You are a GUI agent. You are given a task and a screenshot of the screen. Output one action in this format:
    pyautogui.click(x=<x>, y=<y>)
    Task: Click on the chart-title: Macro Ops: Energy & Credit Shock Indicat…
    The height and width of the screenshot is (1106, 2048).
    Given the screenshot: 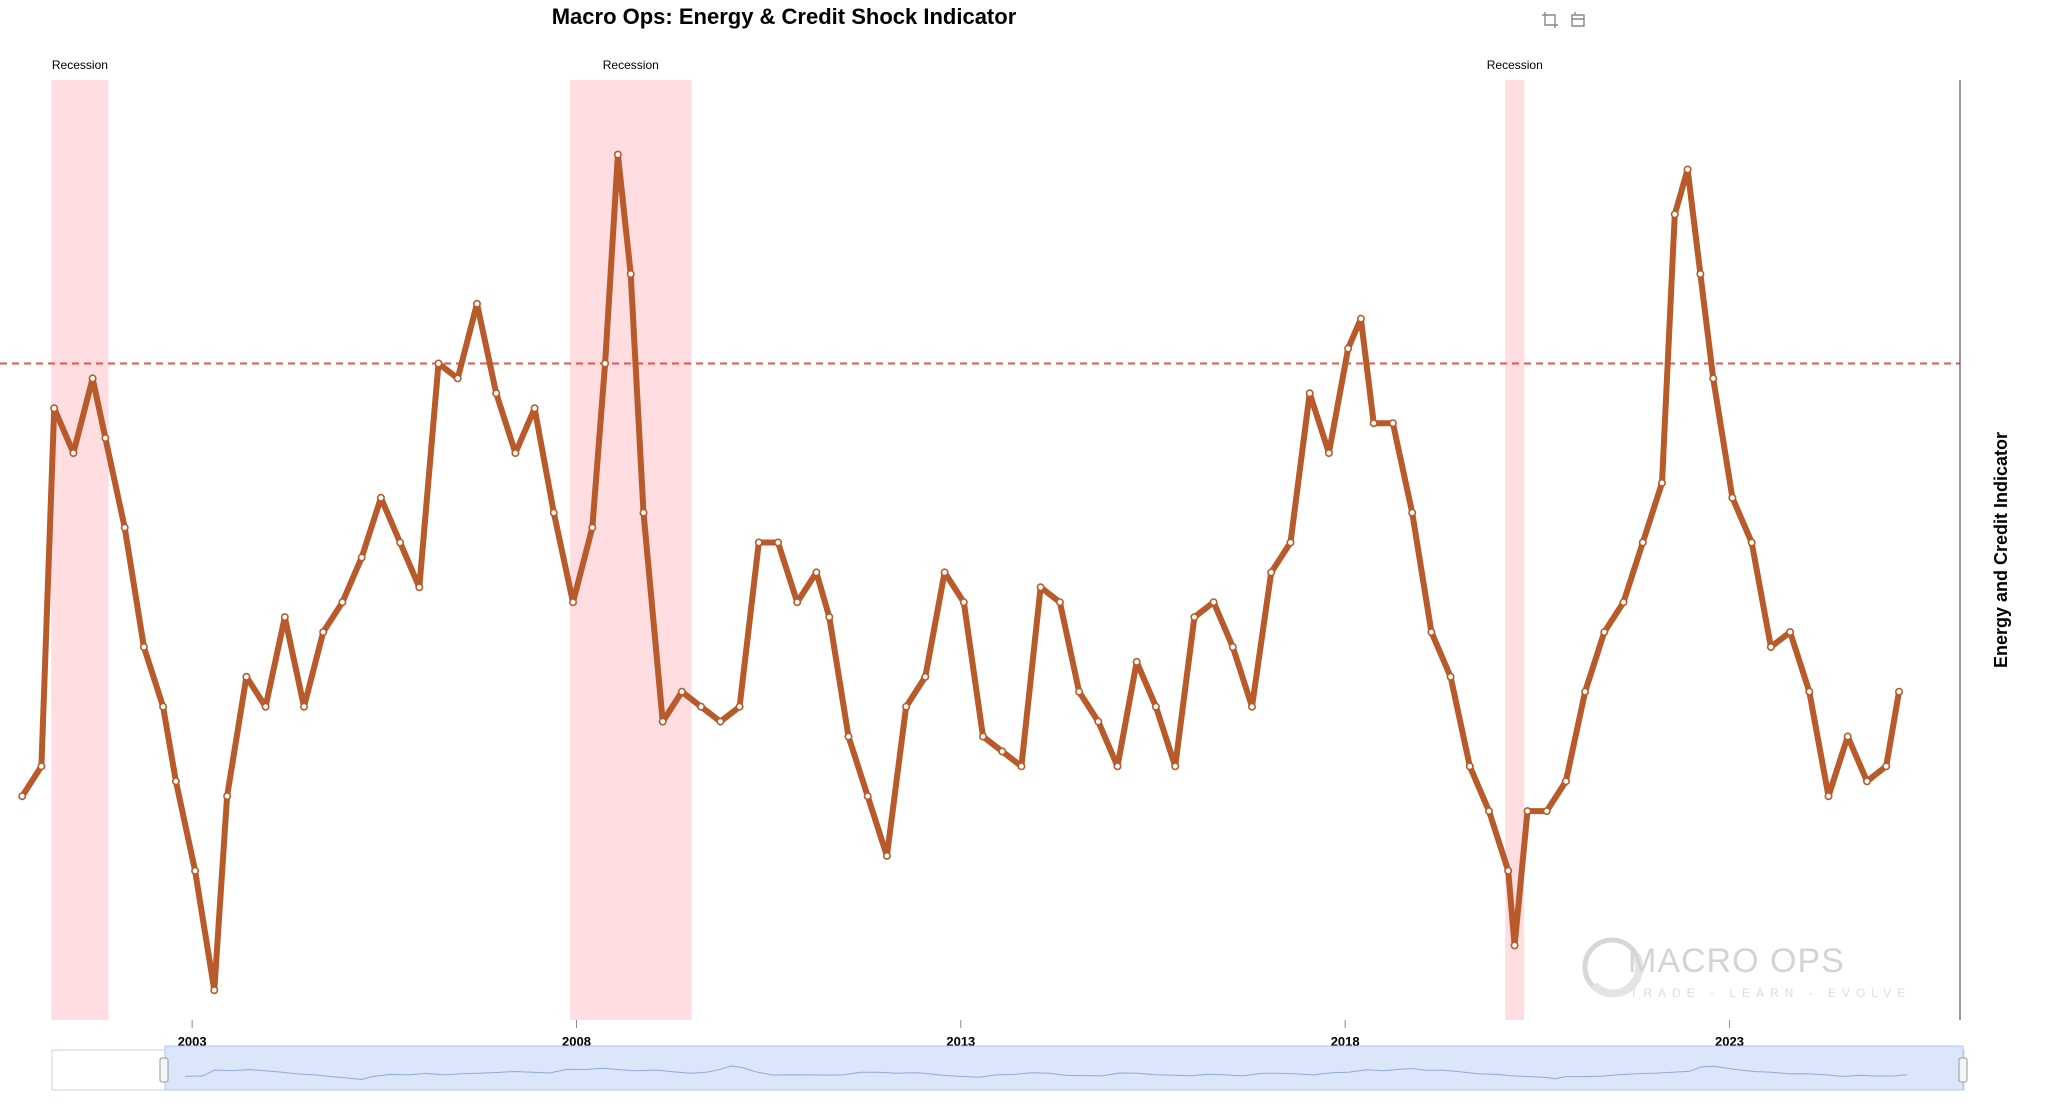 What is the action you would take?
    pyautogui.click(x=784, y=16)
    